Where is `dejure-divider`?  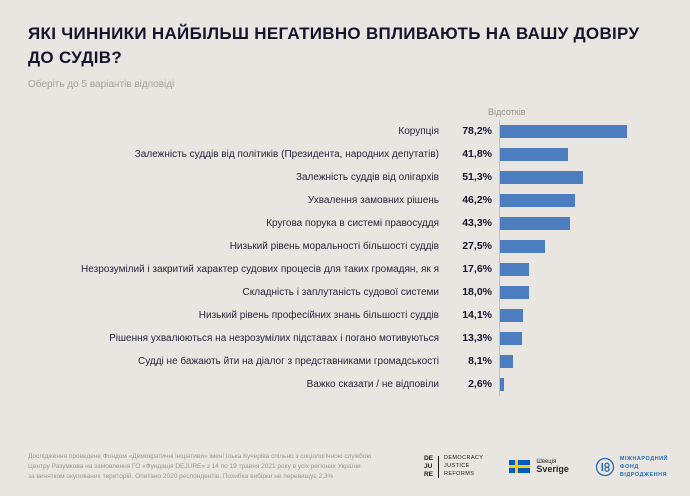 dejure-divider is located at coordinates (438, 466).